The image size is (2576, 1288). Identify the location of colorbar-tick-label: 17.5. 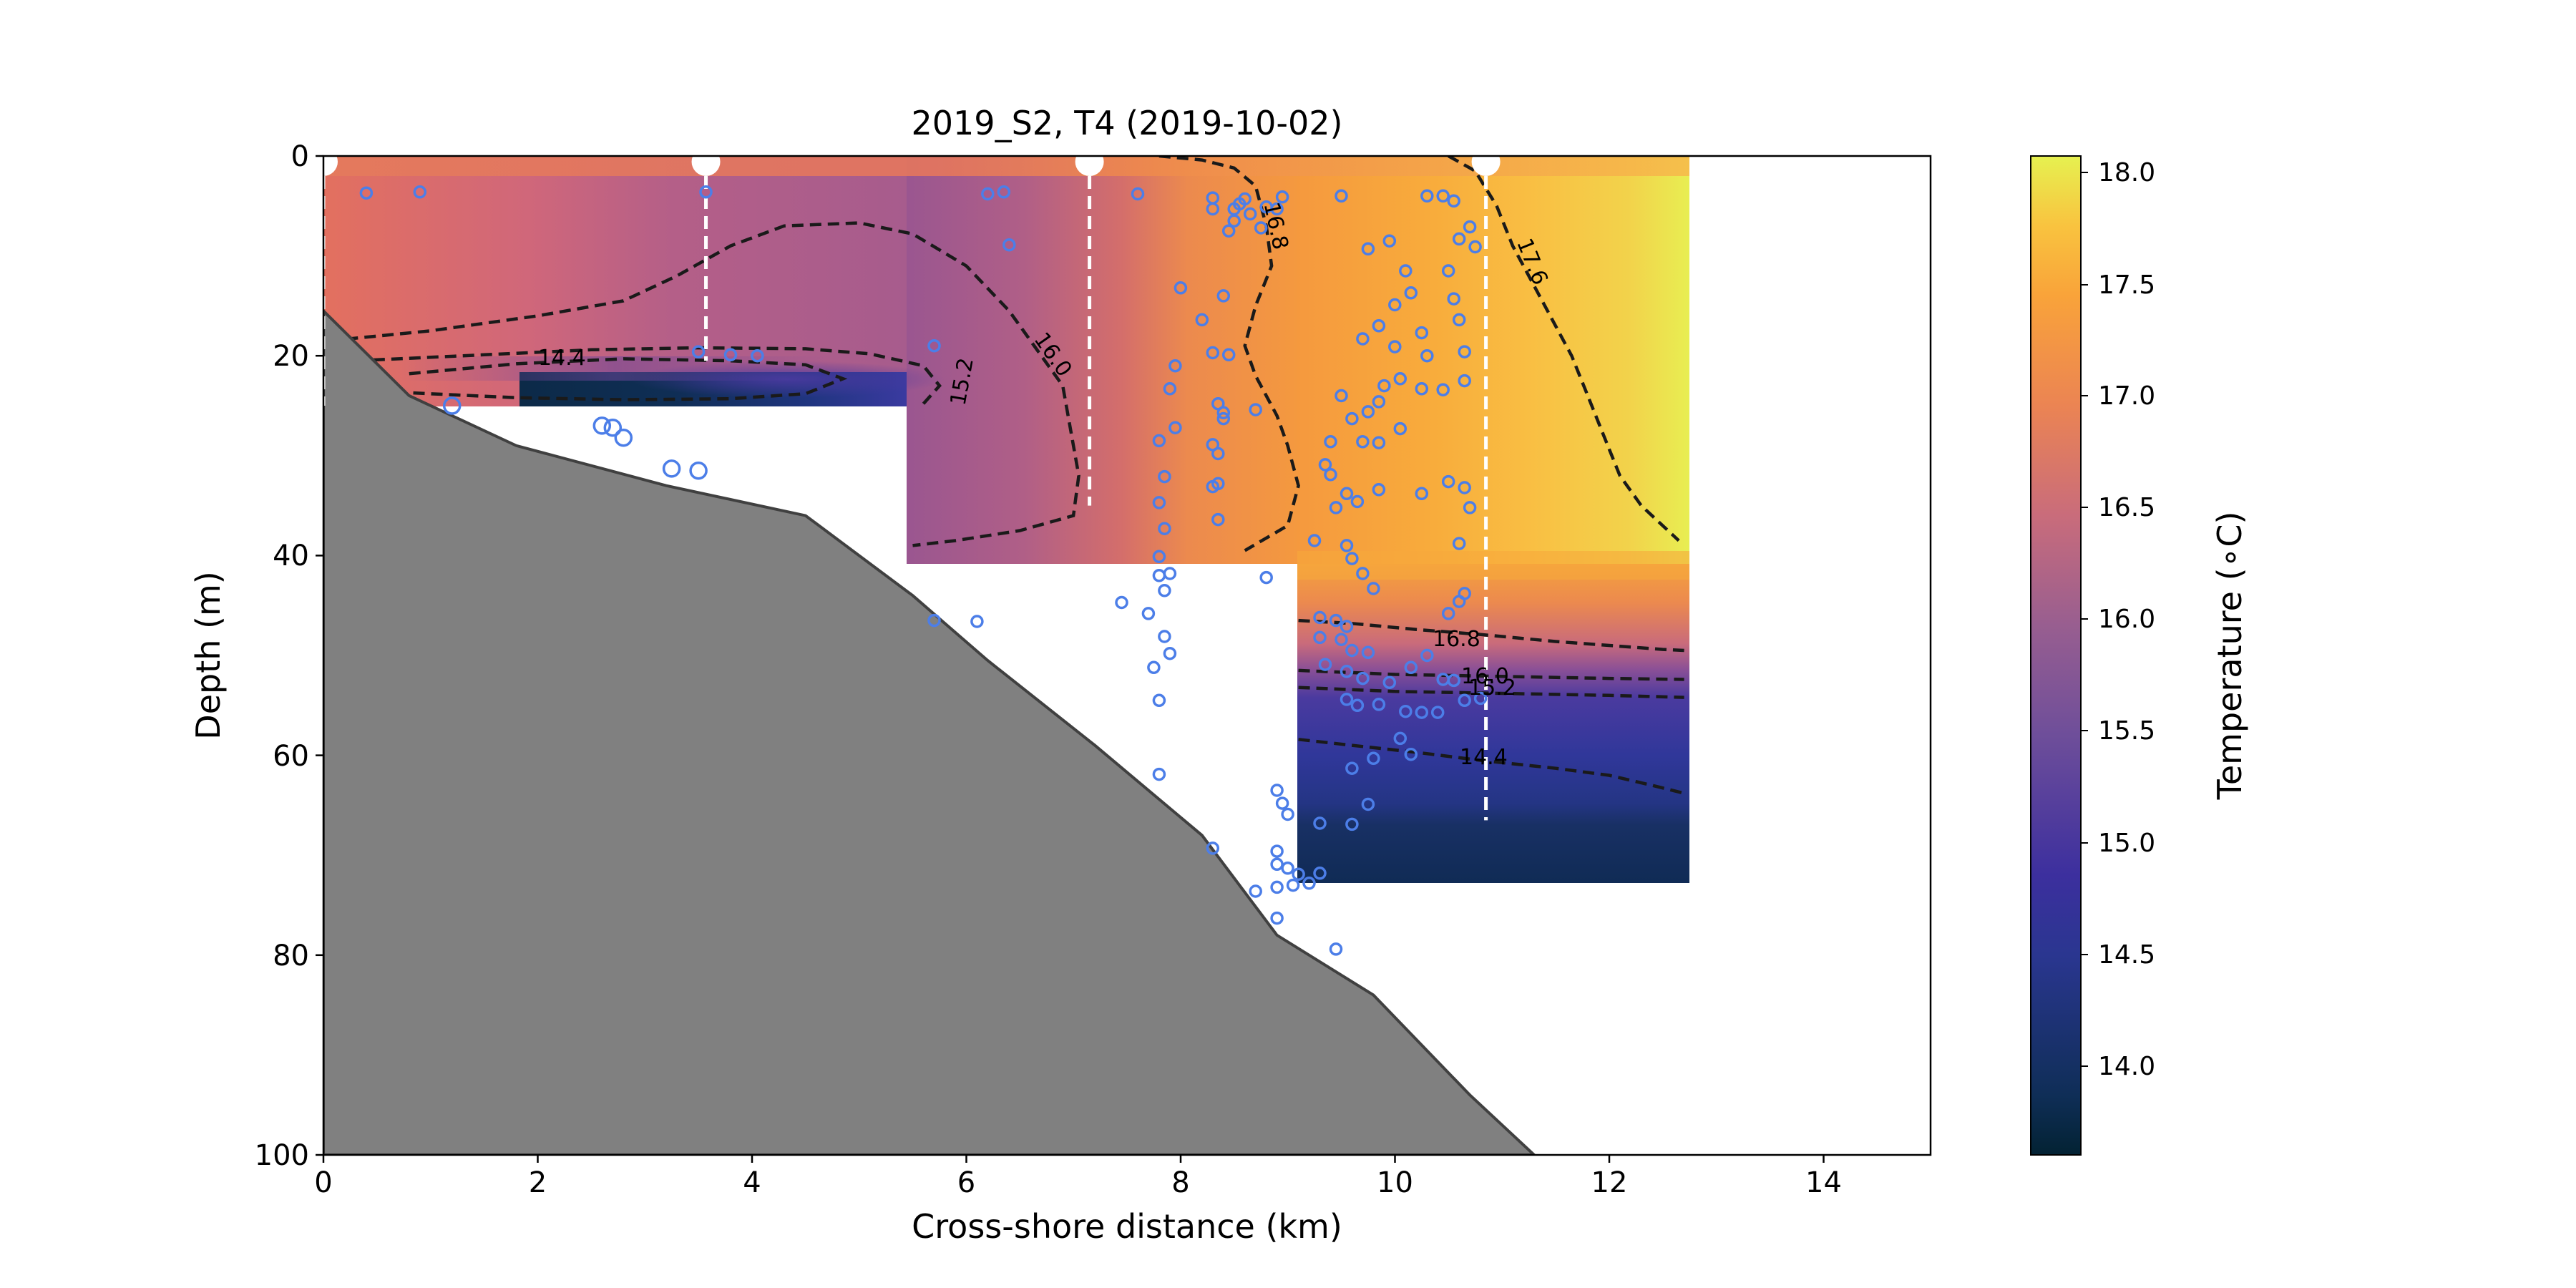
(2126, 285).